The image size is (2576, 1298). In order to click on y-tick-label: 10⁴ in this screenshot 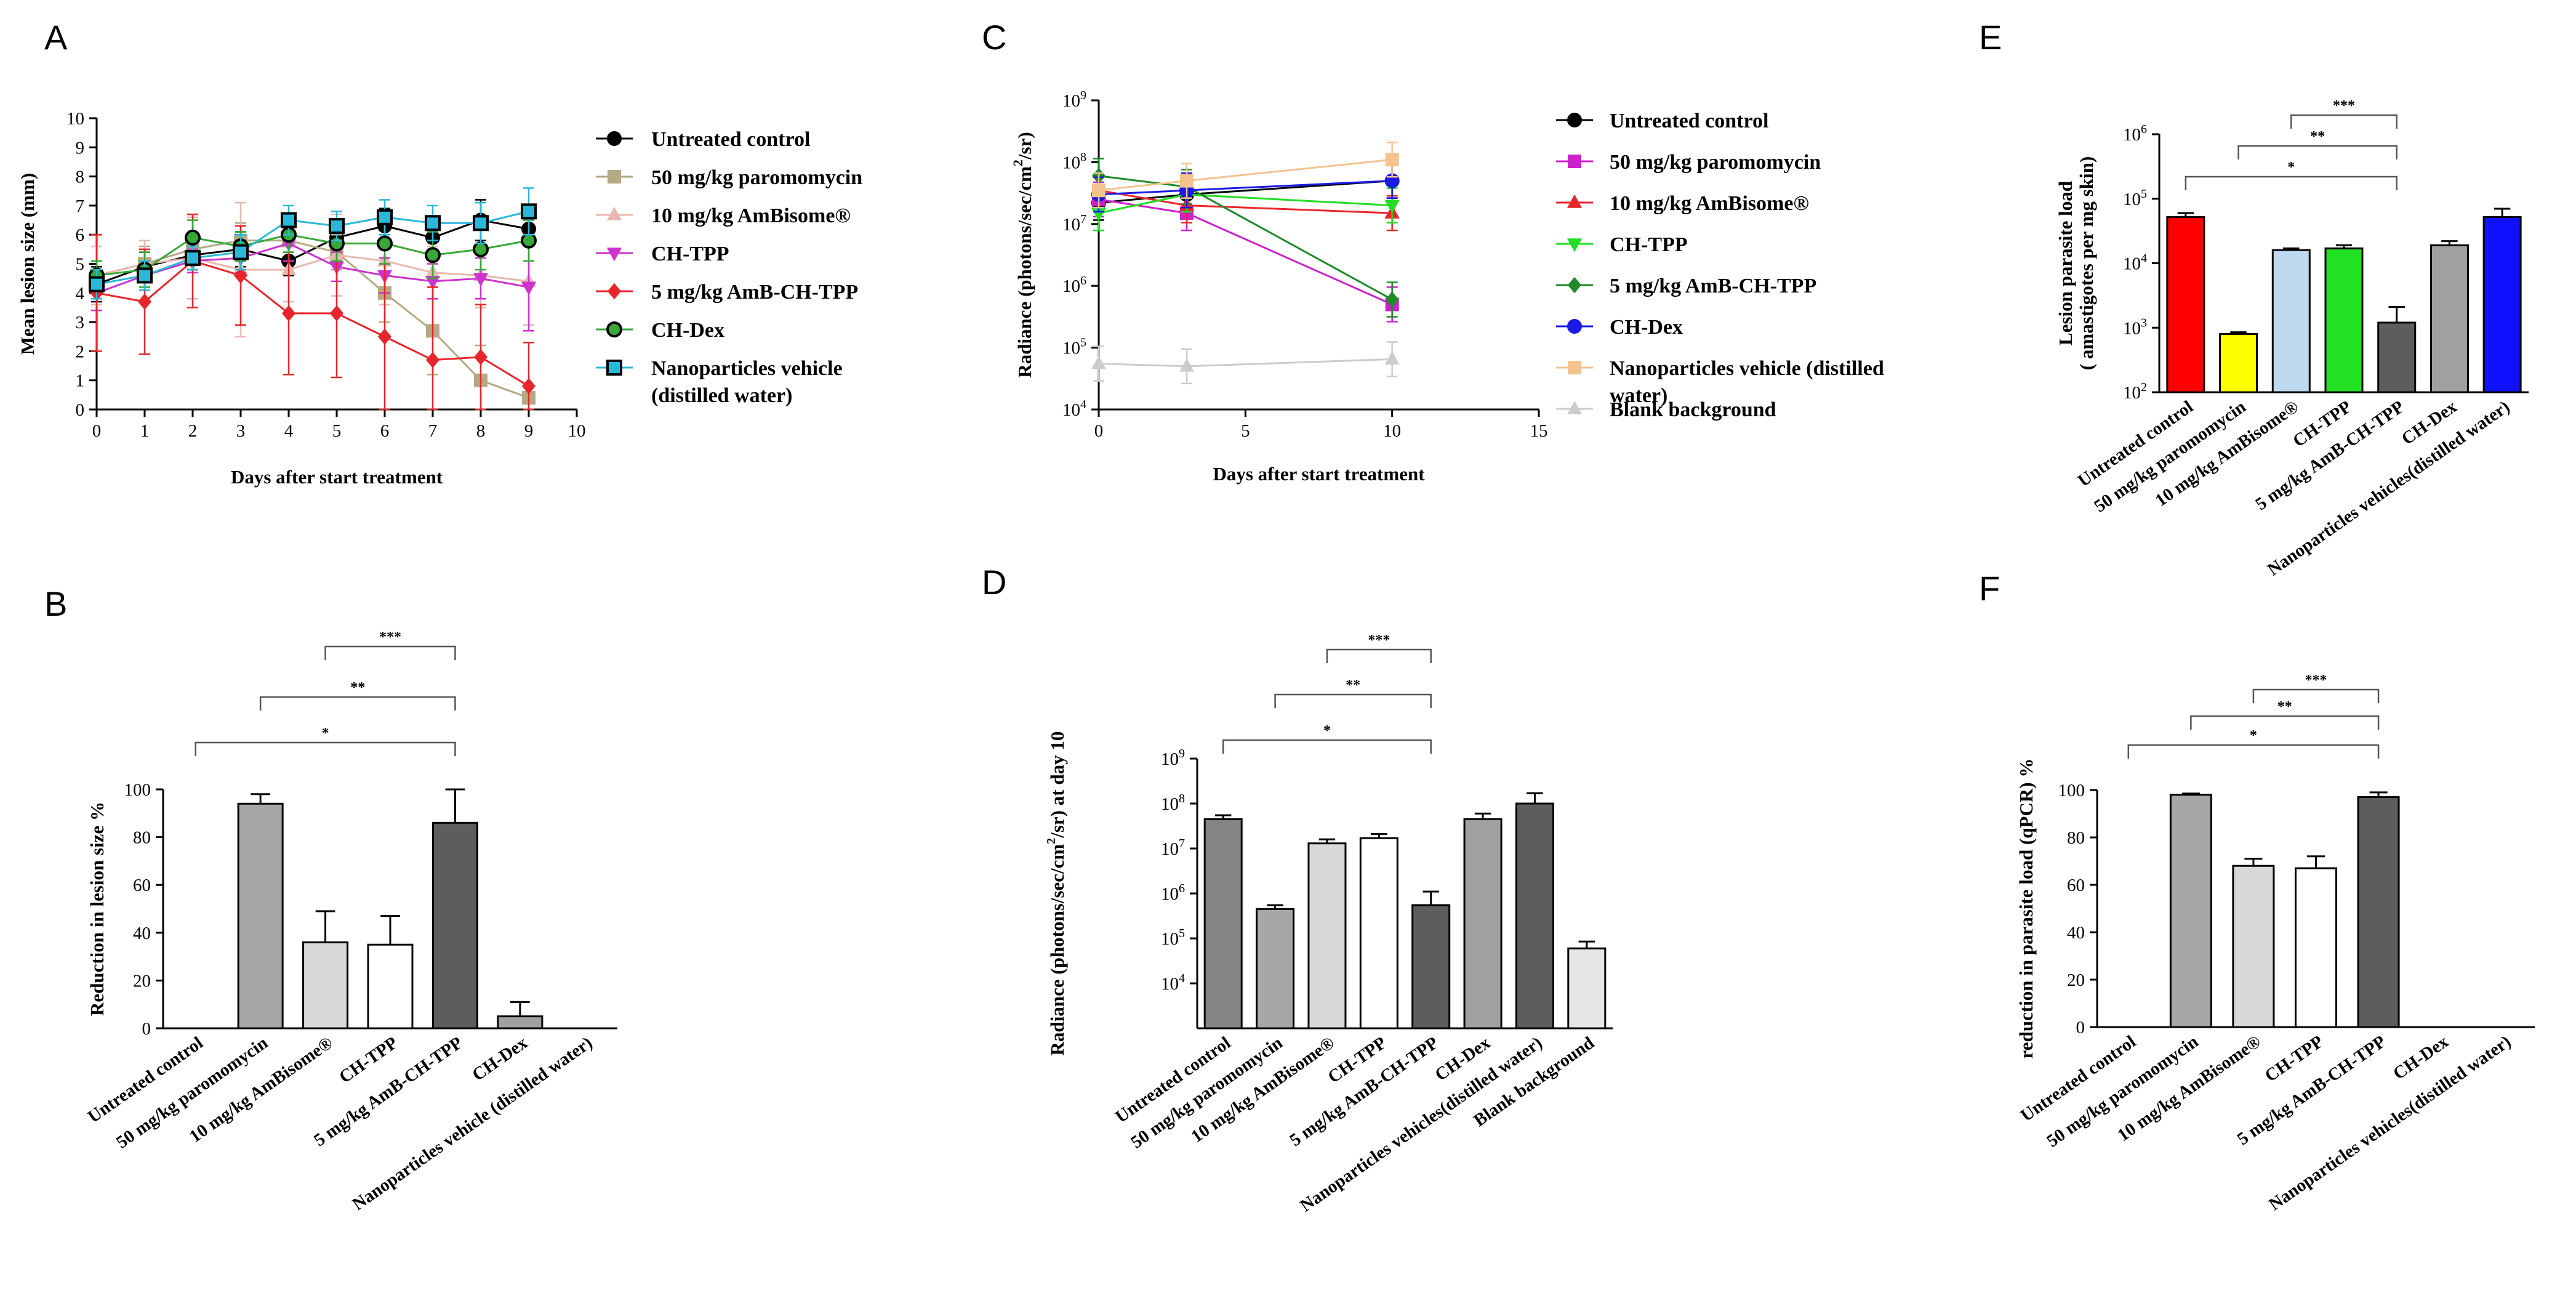, I will do `click(2135, 263)`.